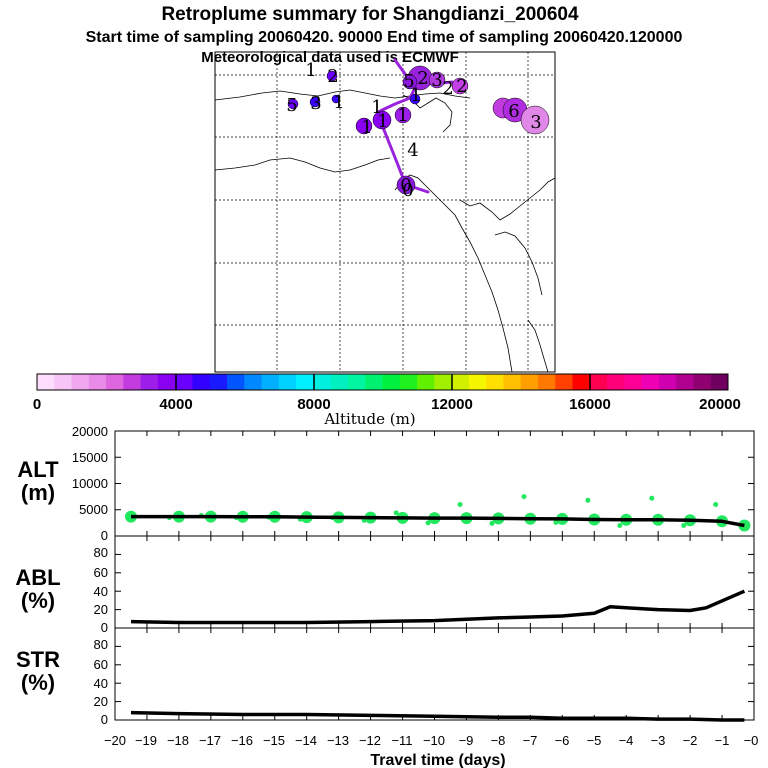 The height and width of the screenshot is (768, 768). Describe the element at coordinates (434, 674) in the screenshot. I see `str-panel-frame` at that location.